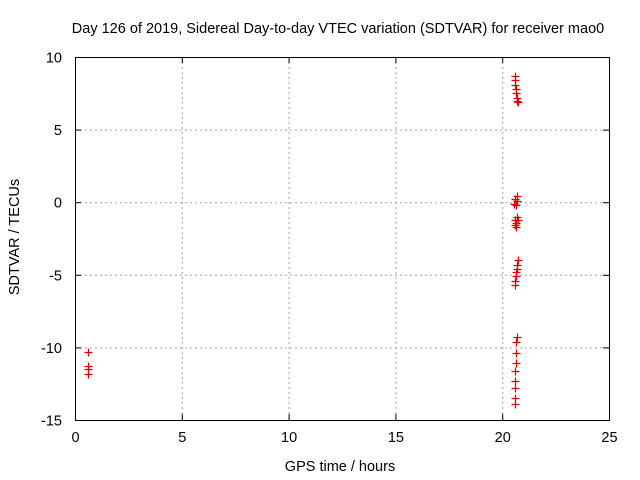 The width and height of the screenshot is (640, 480). I want to click on y-tick-label: -10, so click(51, 349).